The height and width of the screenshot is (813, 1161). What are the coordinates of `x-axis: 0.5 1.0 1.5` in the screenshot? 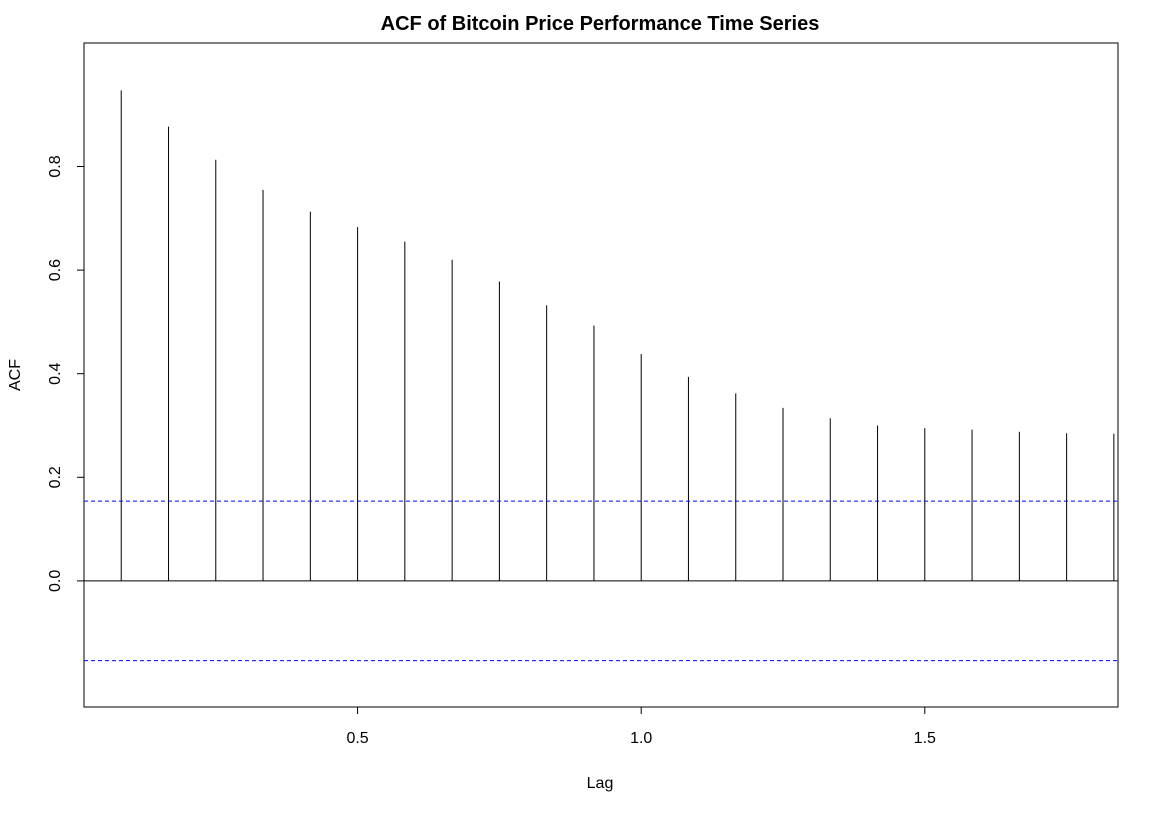 It's located at (641, 727).